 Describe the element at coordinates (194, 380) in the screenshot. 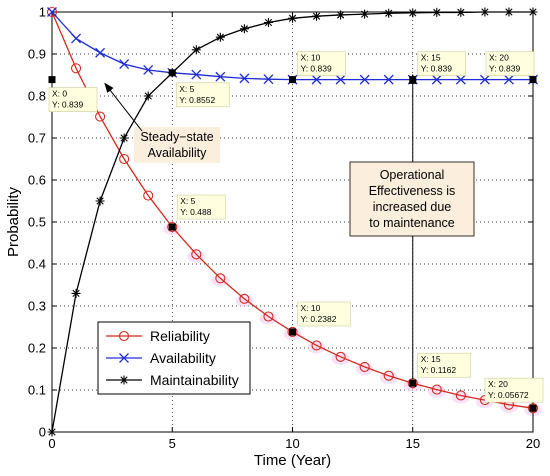

I see `legend-label: Maintainability` at that location.